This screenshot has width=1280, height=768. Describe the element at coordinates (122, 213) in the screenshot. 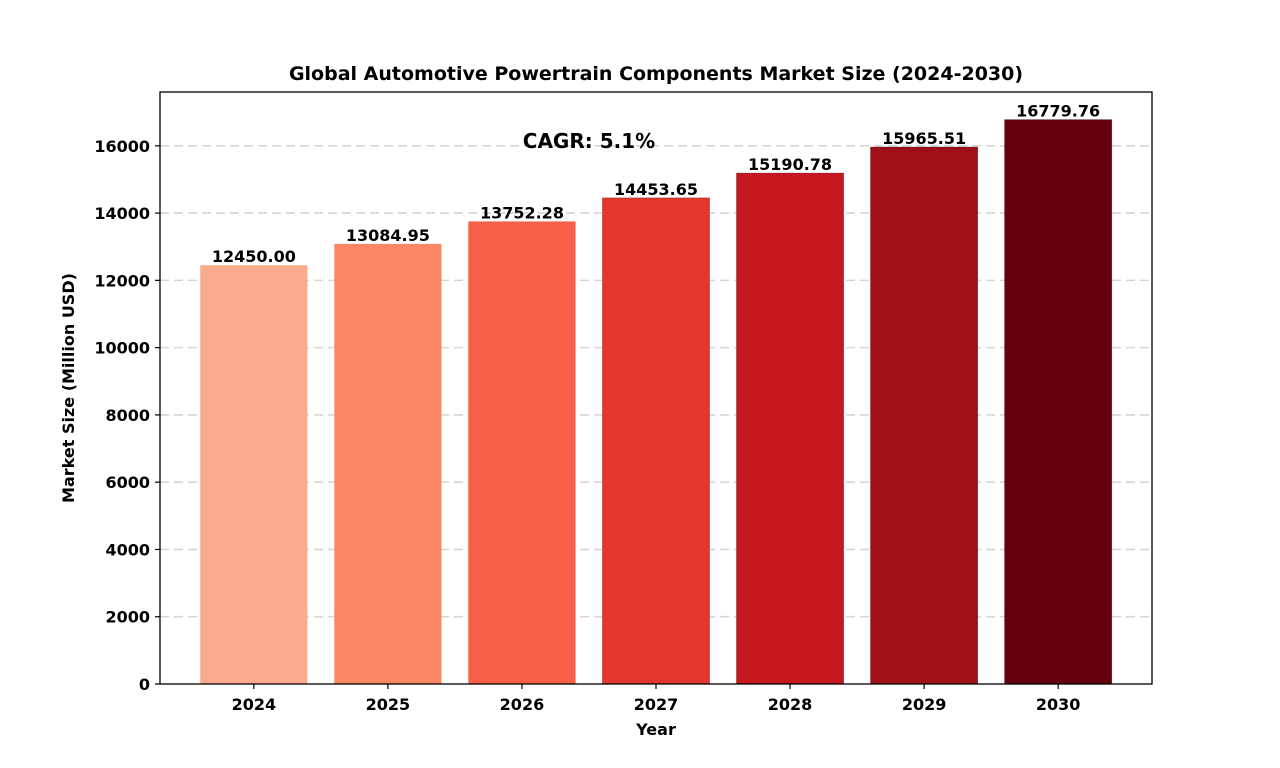

I see `y-tick-label: 14000` at that location.